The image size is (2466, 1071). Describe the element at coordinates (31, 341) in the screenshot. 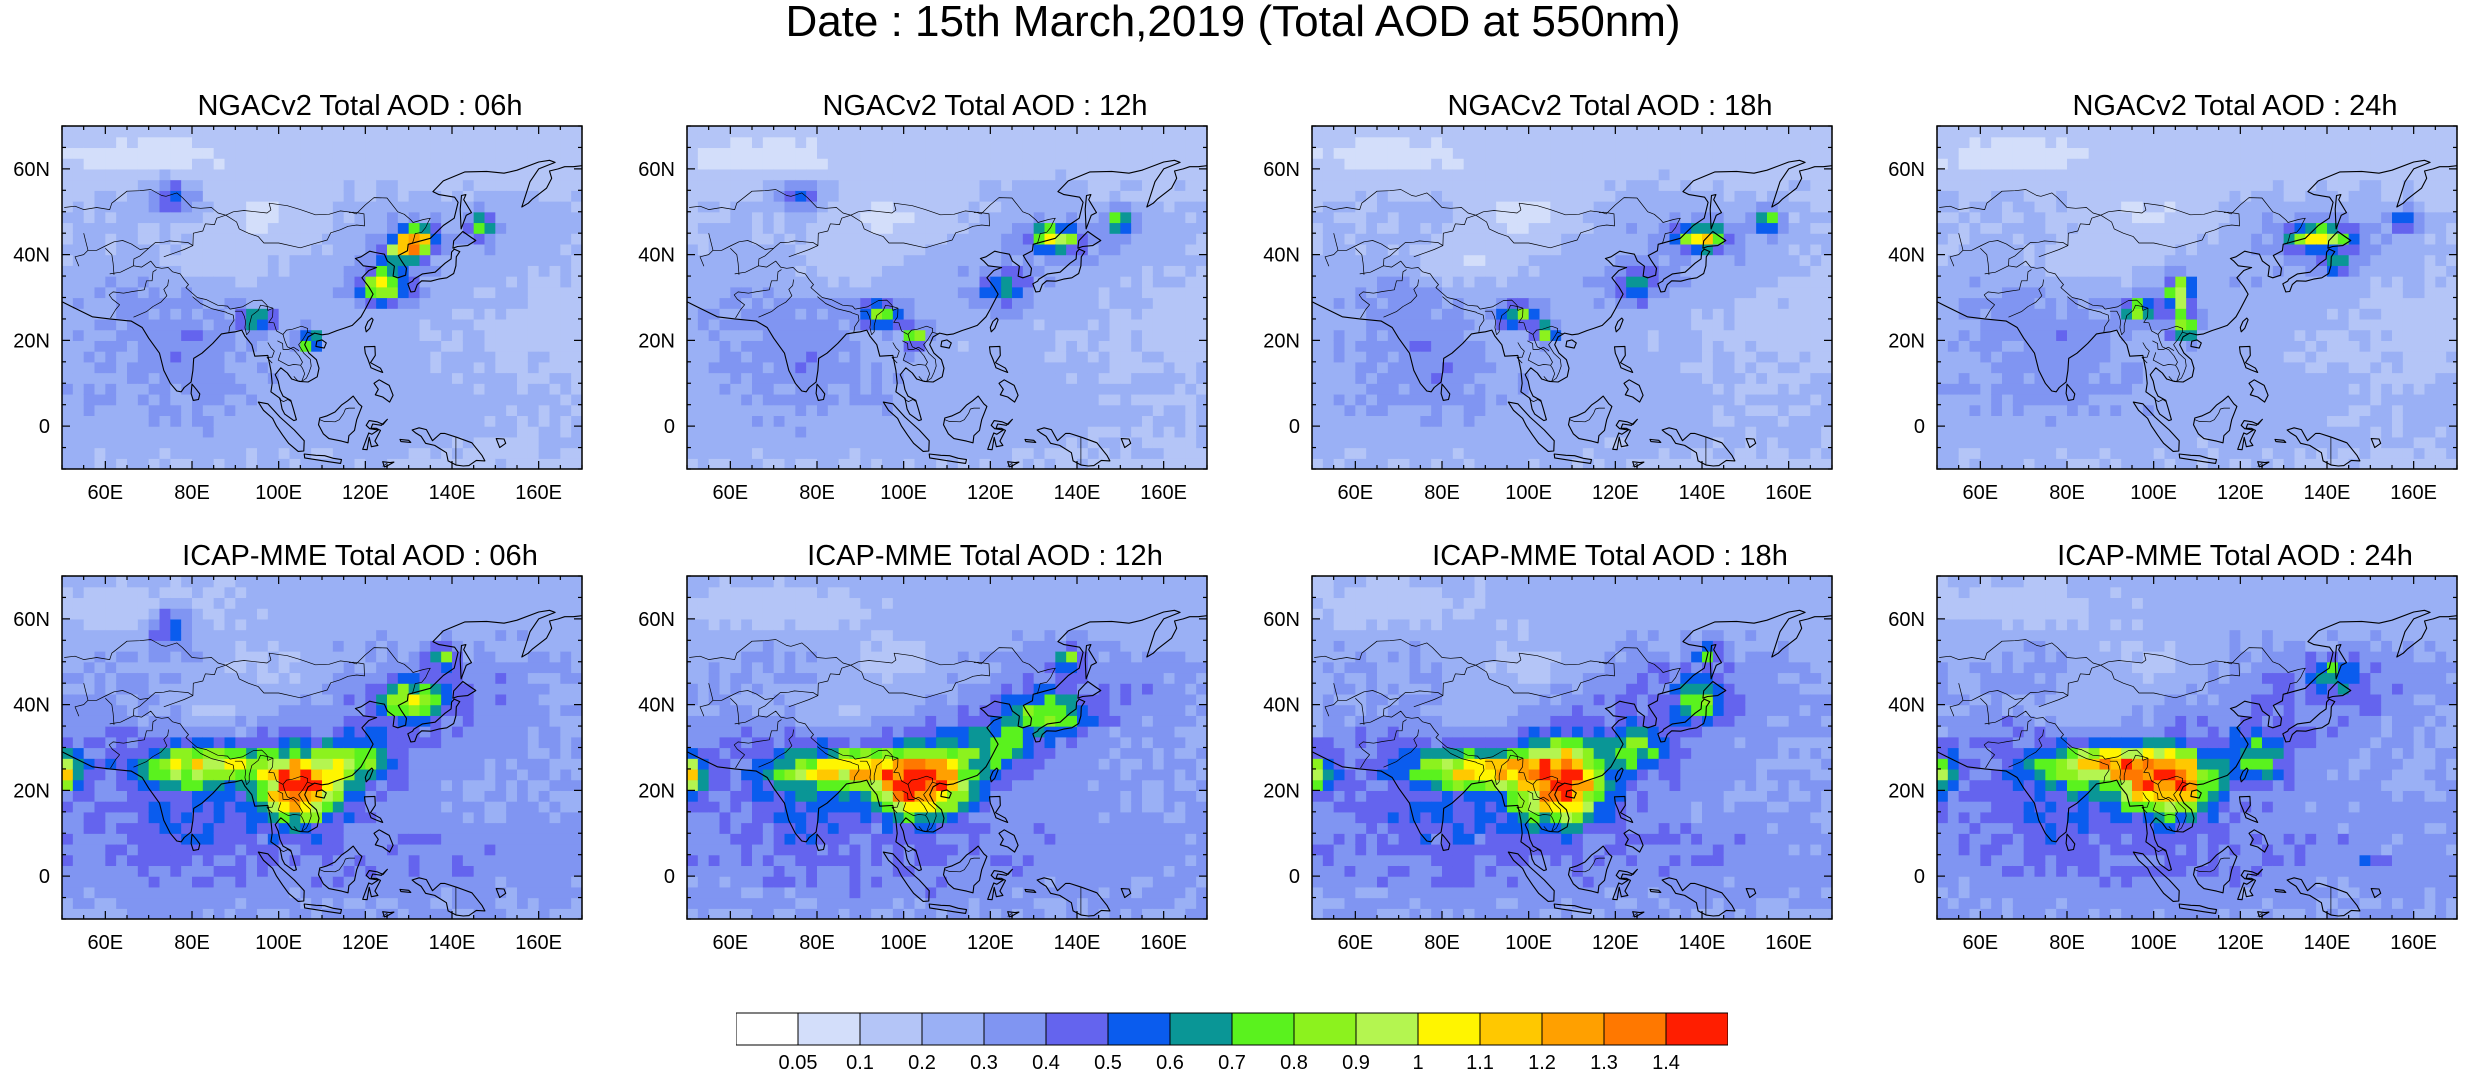

I see `lat-tick-label: 20N` at that location.